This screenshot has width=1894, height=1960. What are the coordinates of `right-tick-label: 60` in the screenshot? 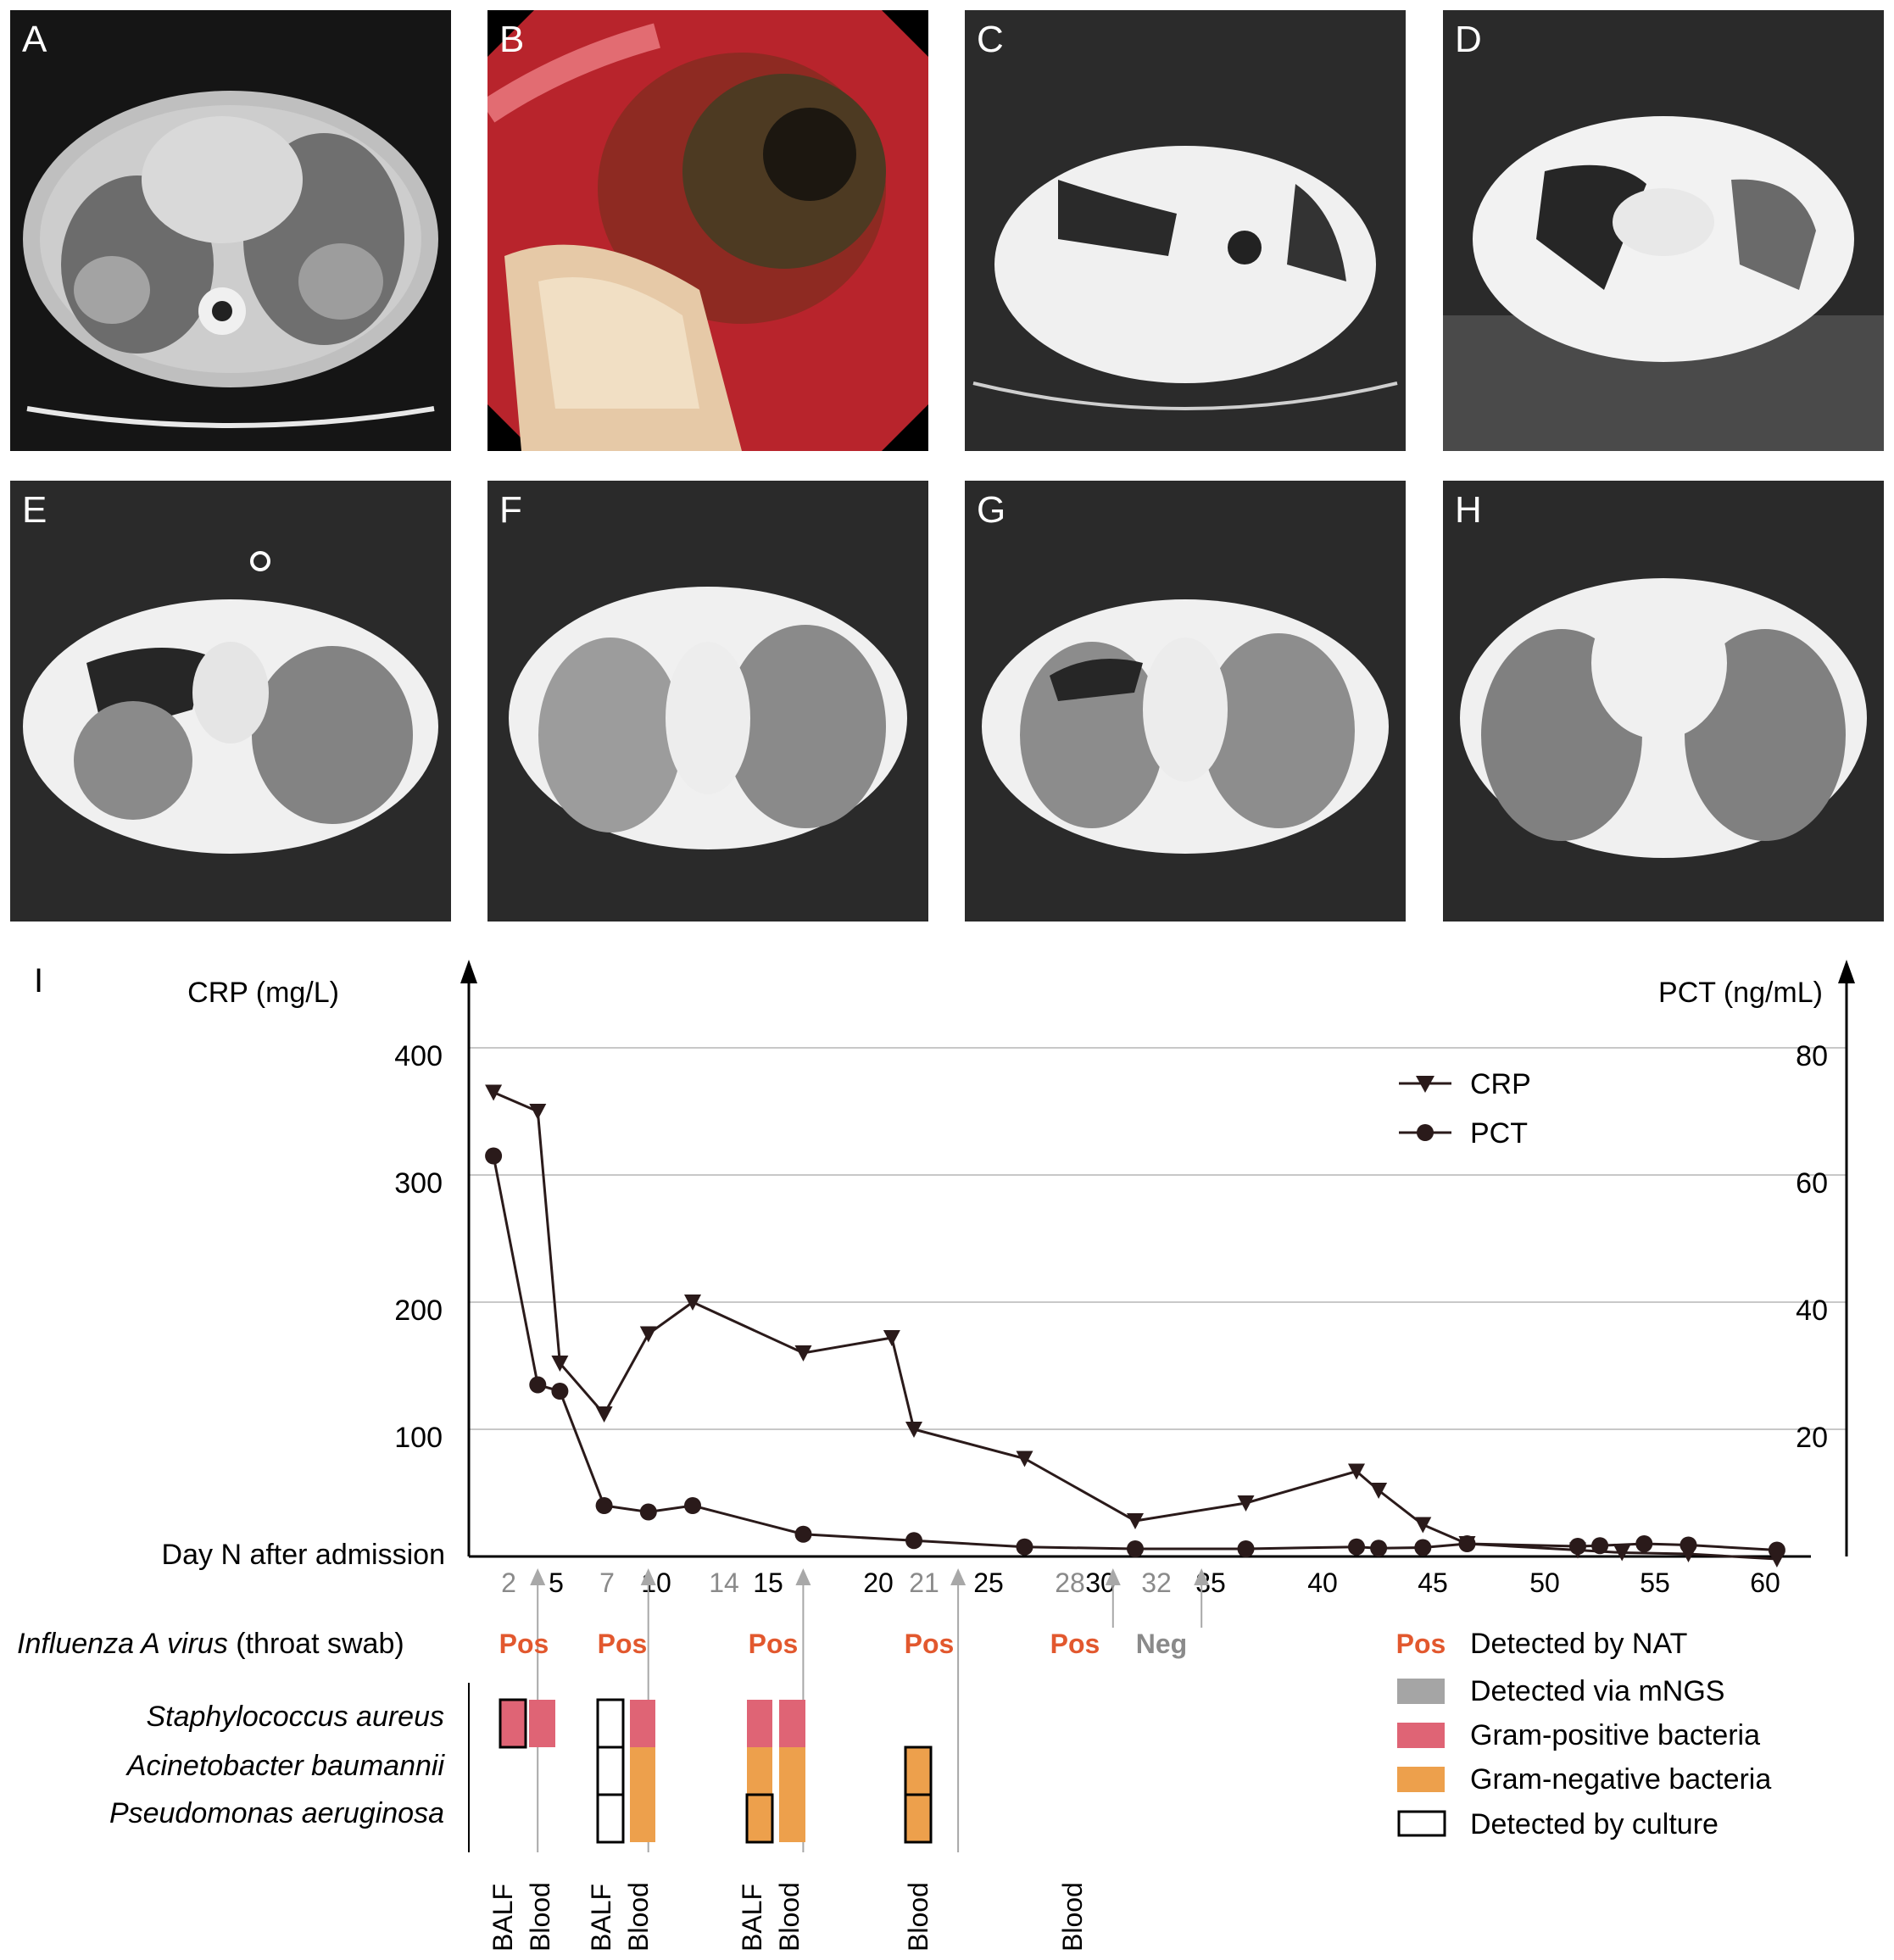 It's located at (1812, 1183).